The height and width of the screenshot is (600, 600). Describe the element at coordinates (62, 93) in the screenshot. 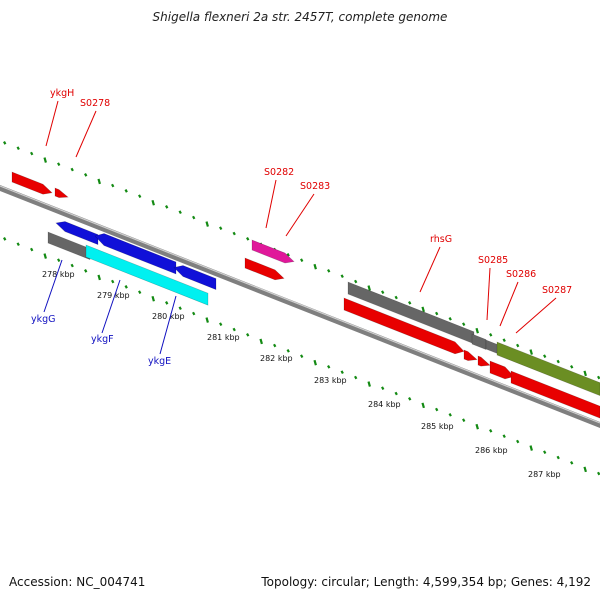

I see `gene-label-ykgH: ykgH` at that location.